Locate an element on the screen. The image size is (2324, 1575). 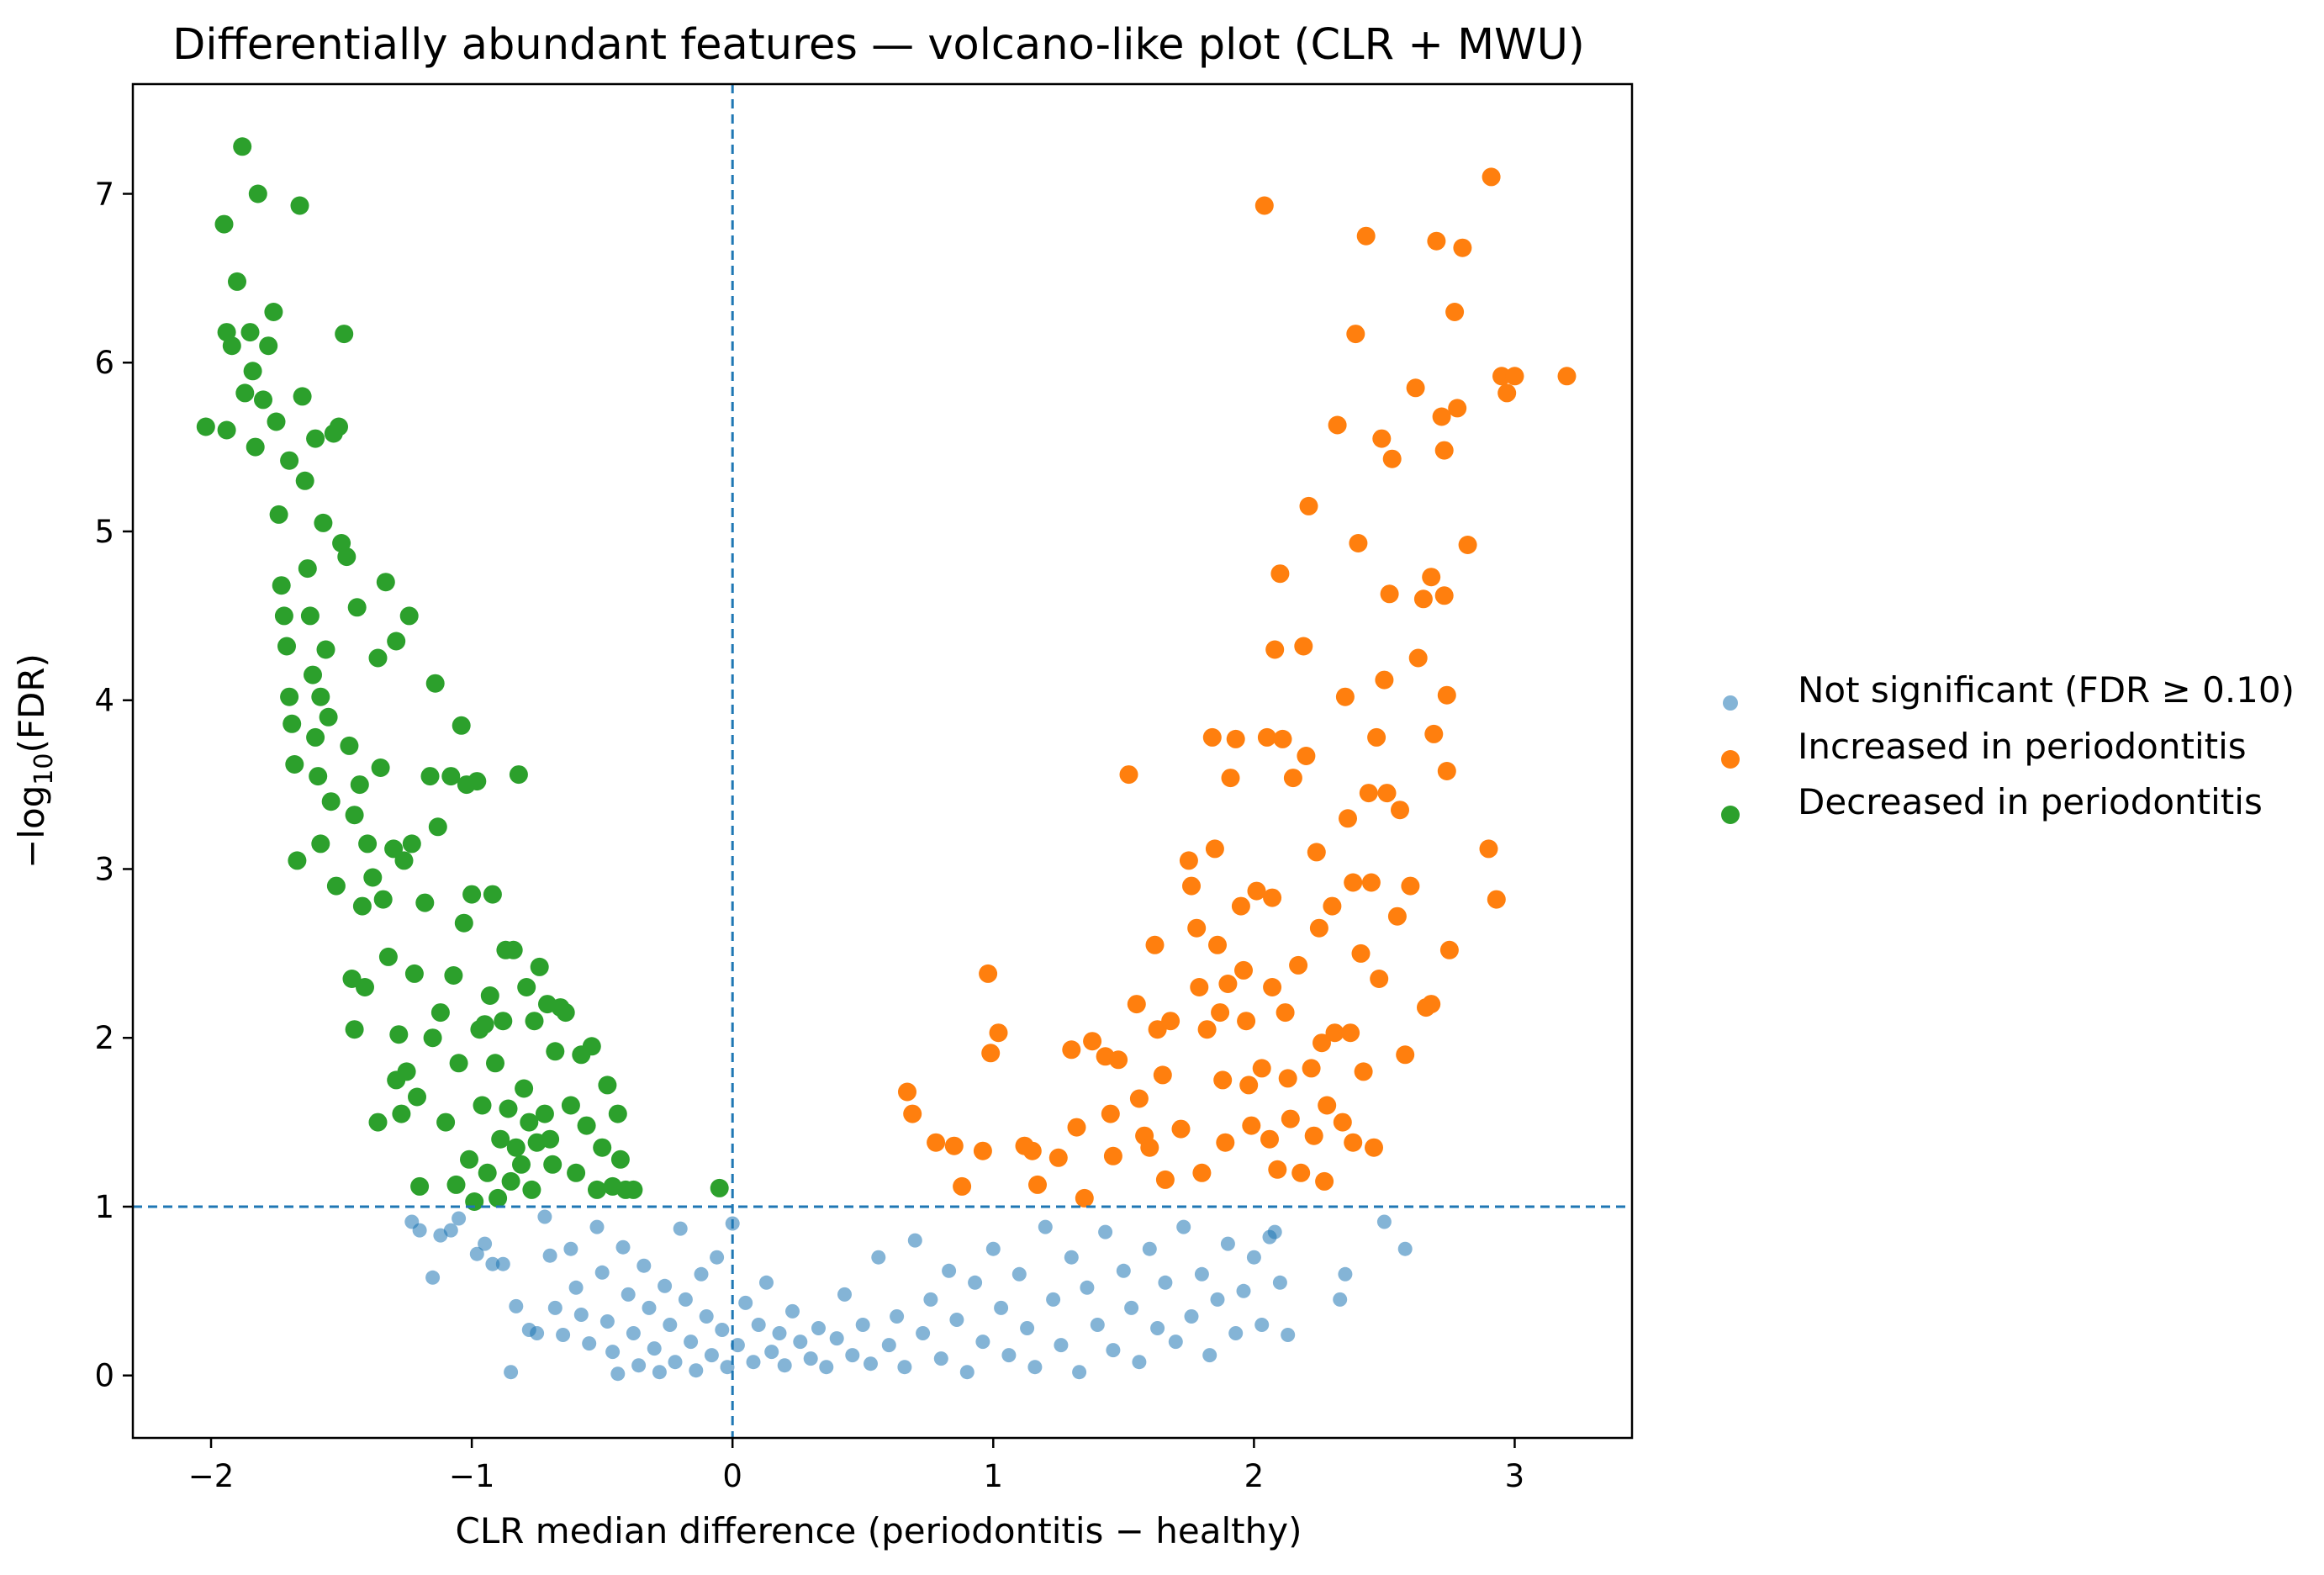
legend-marker is located at coordinates (1731, 703).